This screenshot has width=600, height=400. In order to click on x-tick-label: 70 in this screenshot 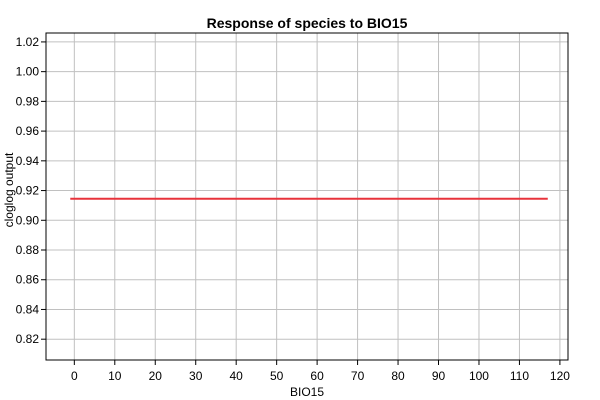, I will do `click(358, 376)`.